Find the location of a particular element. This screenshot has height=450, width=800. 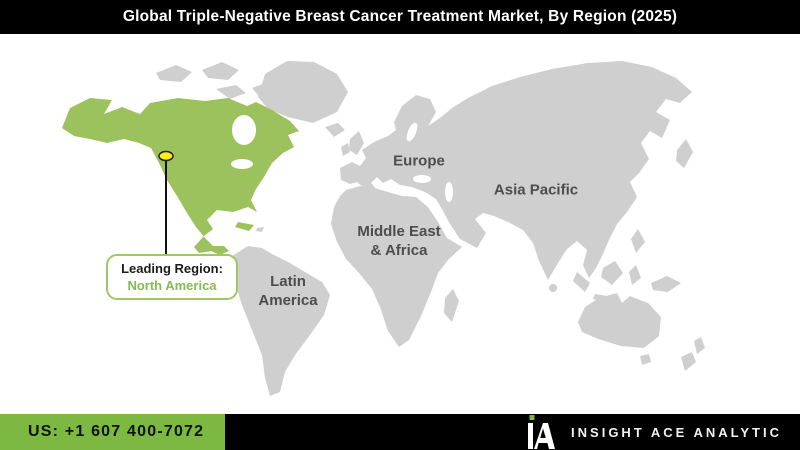

island-madagascar is located at coordinates (451, 305).